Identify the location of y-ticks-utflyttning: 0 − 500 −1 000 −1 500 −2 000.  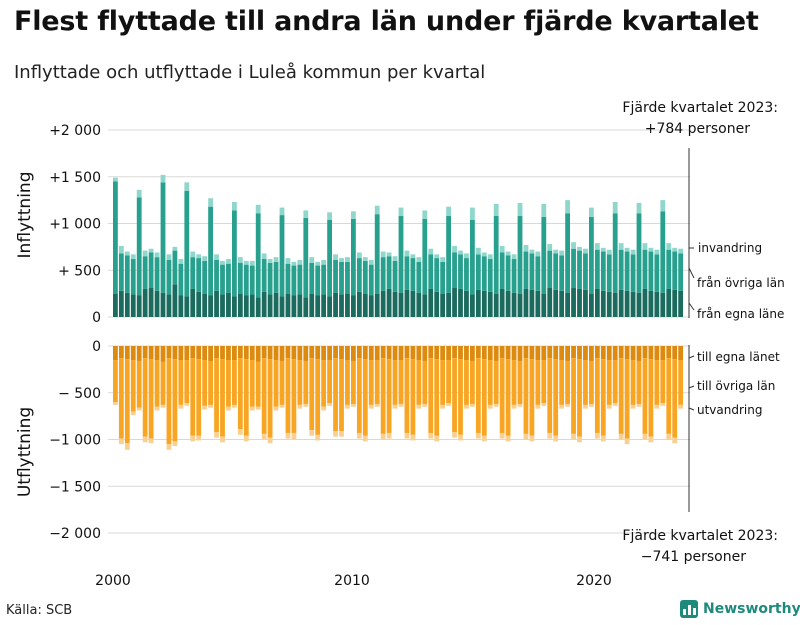
(75, 440).